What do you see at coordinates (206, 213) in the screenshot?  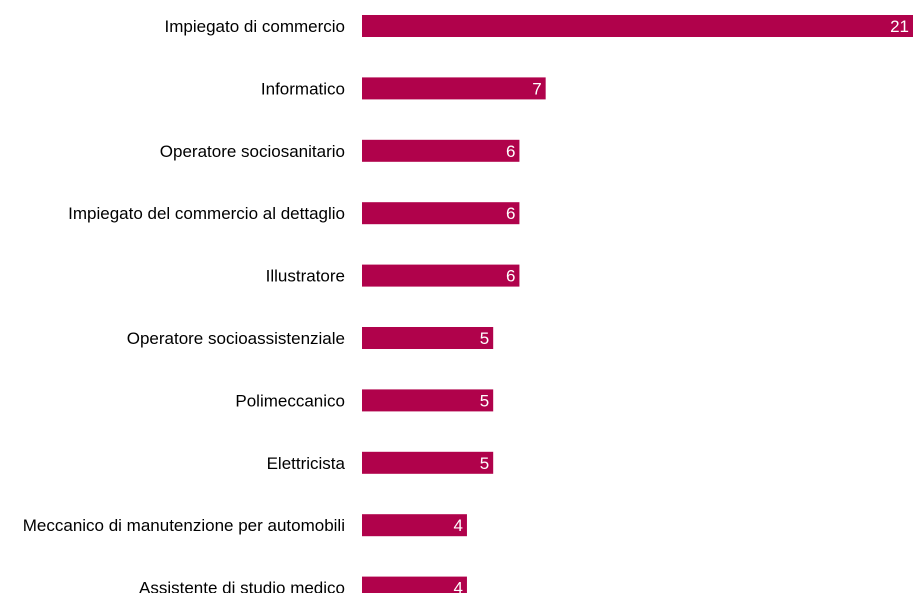 I see `category-label: Impiegato del commercio al dettaglio` at bounding box center [206, 213].